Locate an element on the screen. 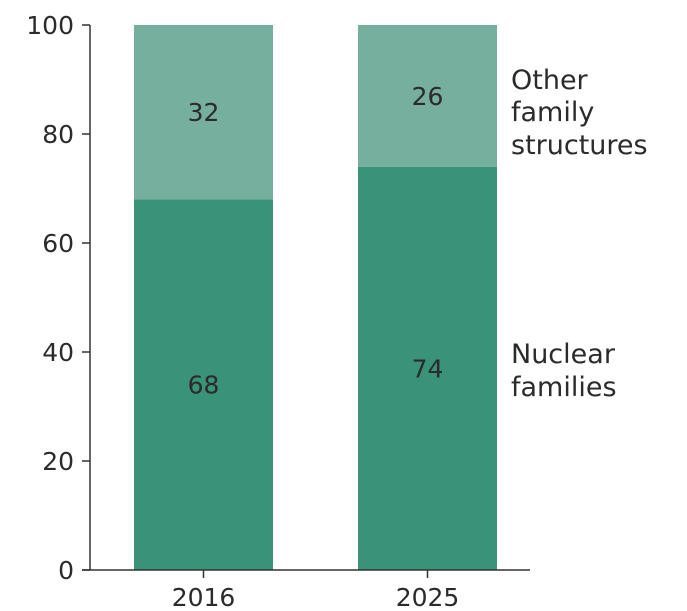 The height and width of the screenshot is (611, 687). data-label-nuclear-families-2025: 74 is located at coordinates (428, 368).